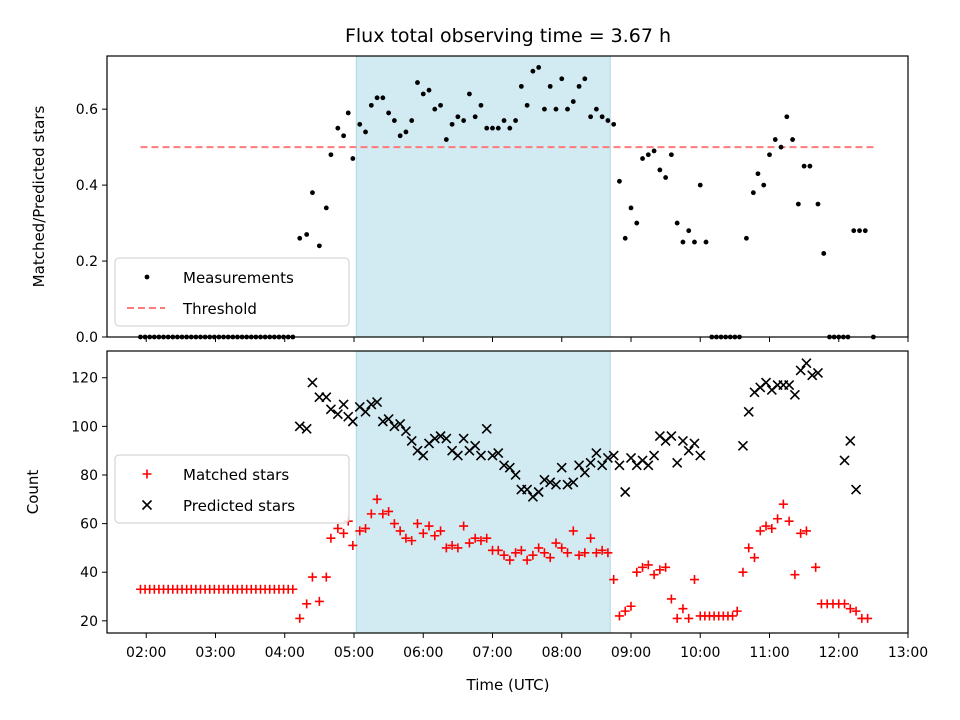 Image resolution: width=960 pixels, height=720 pixels. I want to click on legend: Matched stars Predicted stars, so click(232, 489).